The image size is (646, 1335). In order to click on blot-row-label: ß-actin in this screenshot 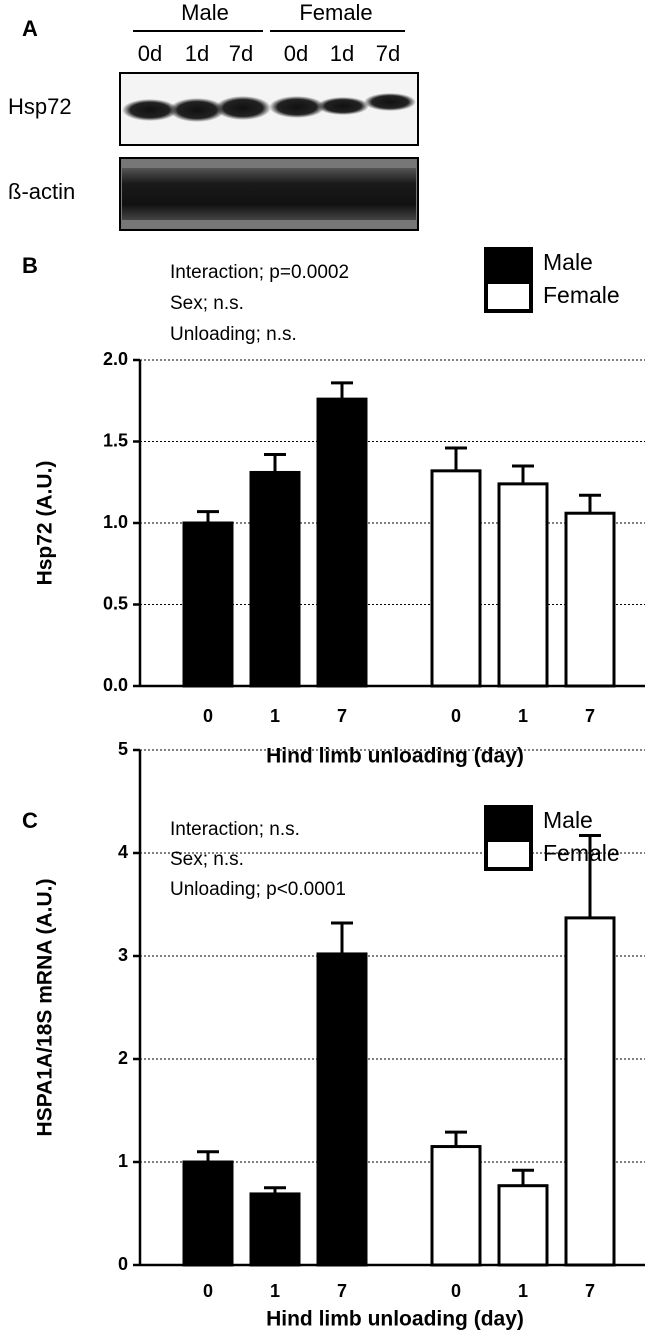, I will do `click(41, 191)`.